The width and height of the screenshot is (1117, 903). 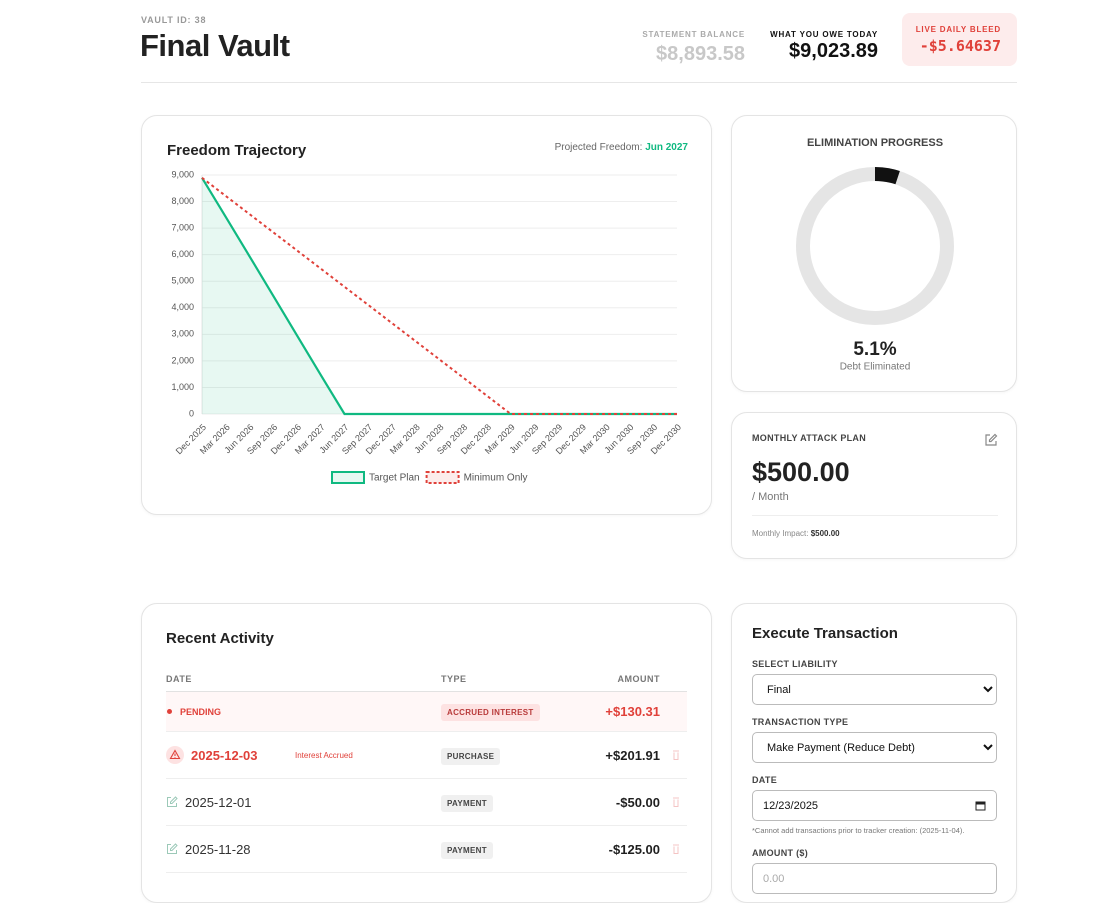 I want to click on y-tick-label: 5,000, so click(x=182, y=281).